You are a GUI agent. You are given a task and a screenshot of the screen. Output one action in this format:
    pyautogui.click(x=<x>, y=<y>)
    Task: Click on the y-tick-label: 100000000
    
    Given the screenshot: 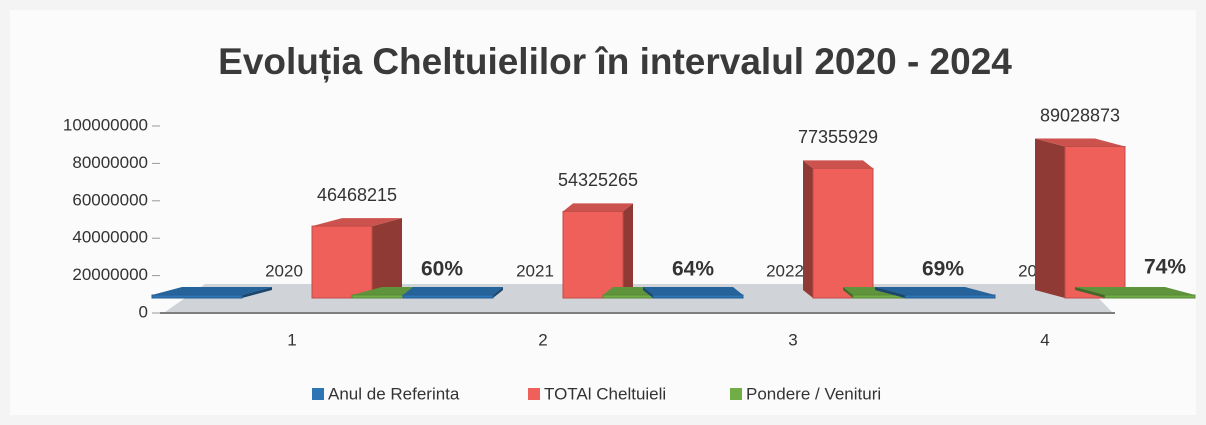 What is the action you would take?
    pyautogui.click(x=105, y=124)
    